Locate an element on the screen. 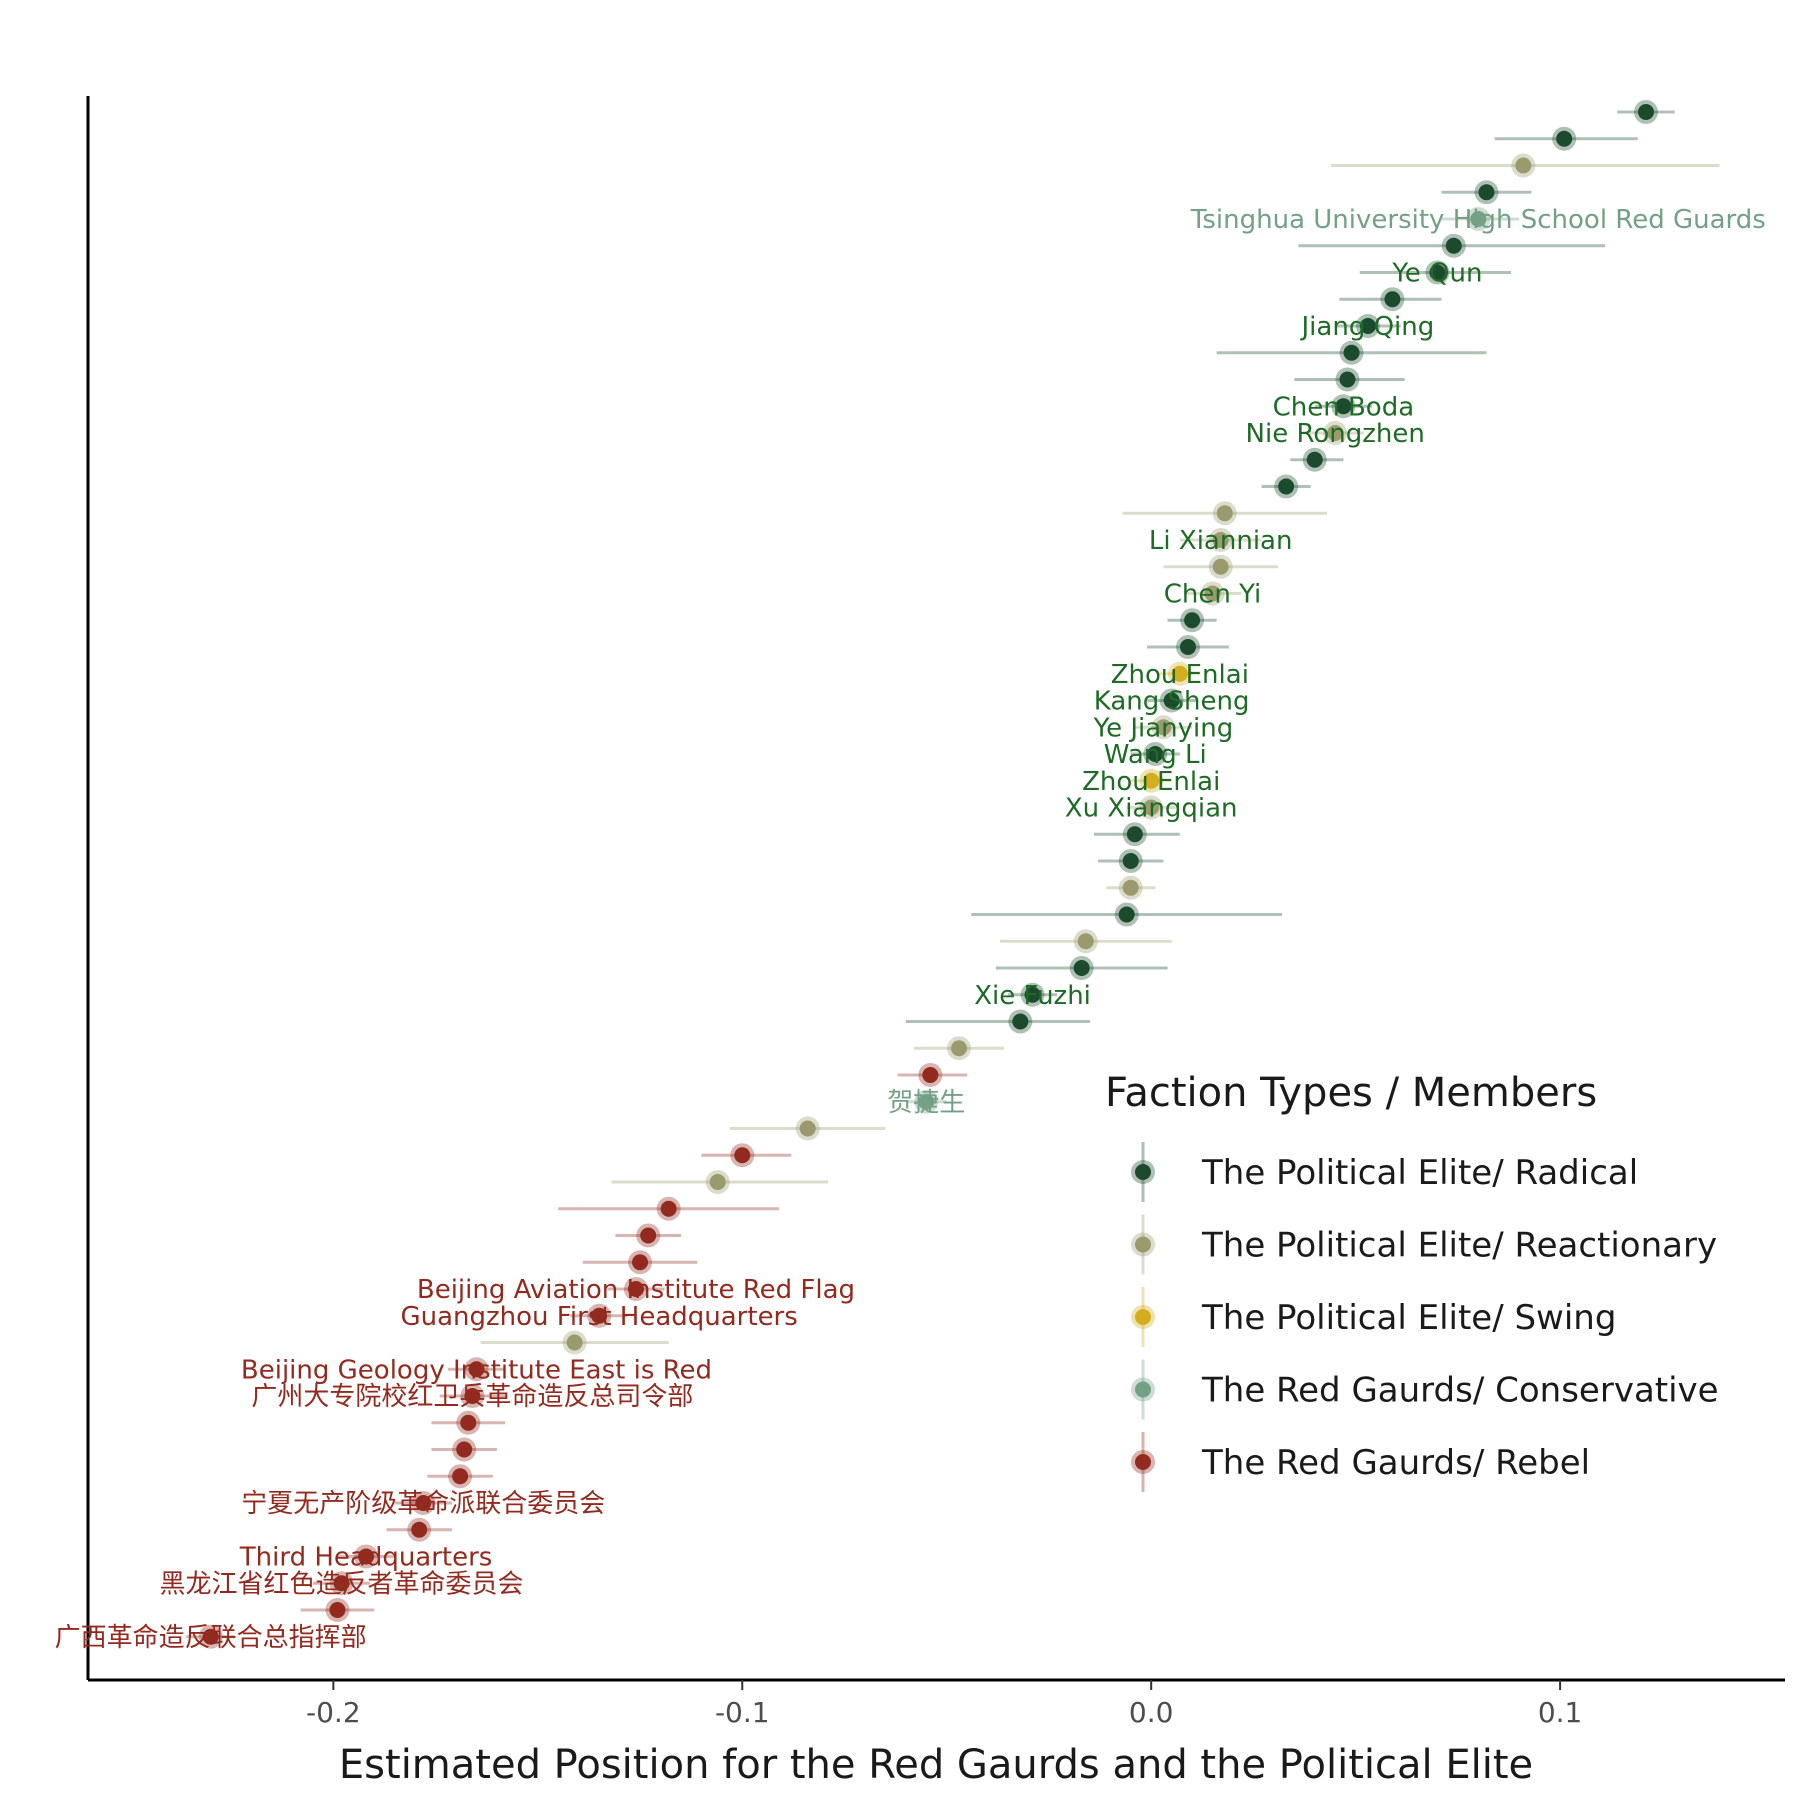 Image resolution: width=1800 pixels, height=1800 pixels. point-label: Nie Rongzhen is located at coordinates (1335, 434).